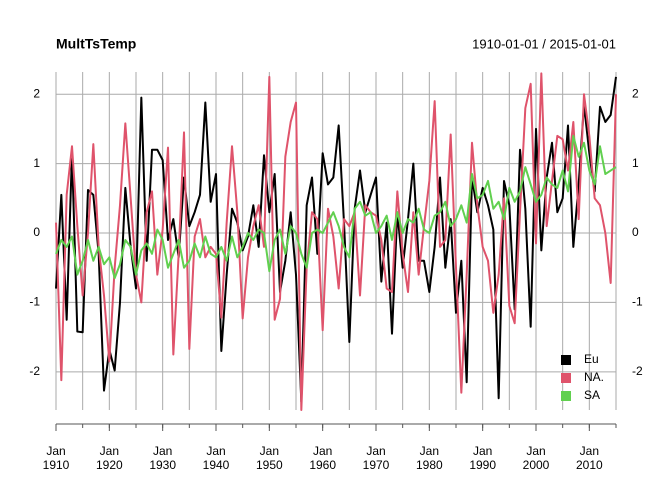 This screenshot has height=480, width=672. Describe the element at coordinates (637, 302) in the screenshot. I see `y2-tick-label: -1` at that location.